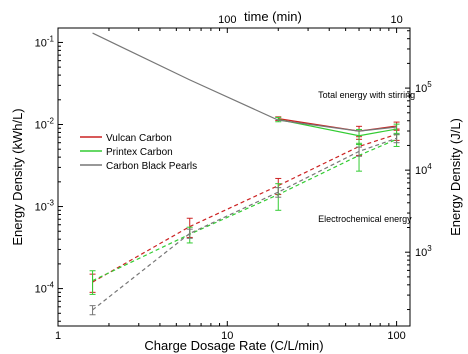 The height and width of the screenshot is (354, 468). What do you see at coordinates (45, 41) in the screenshot?
I see `y-tick-label: 10⁻¹` at bounding box center [45, 41].